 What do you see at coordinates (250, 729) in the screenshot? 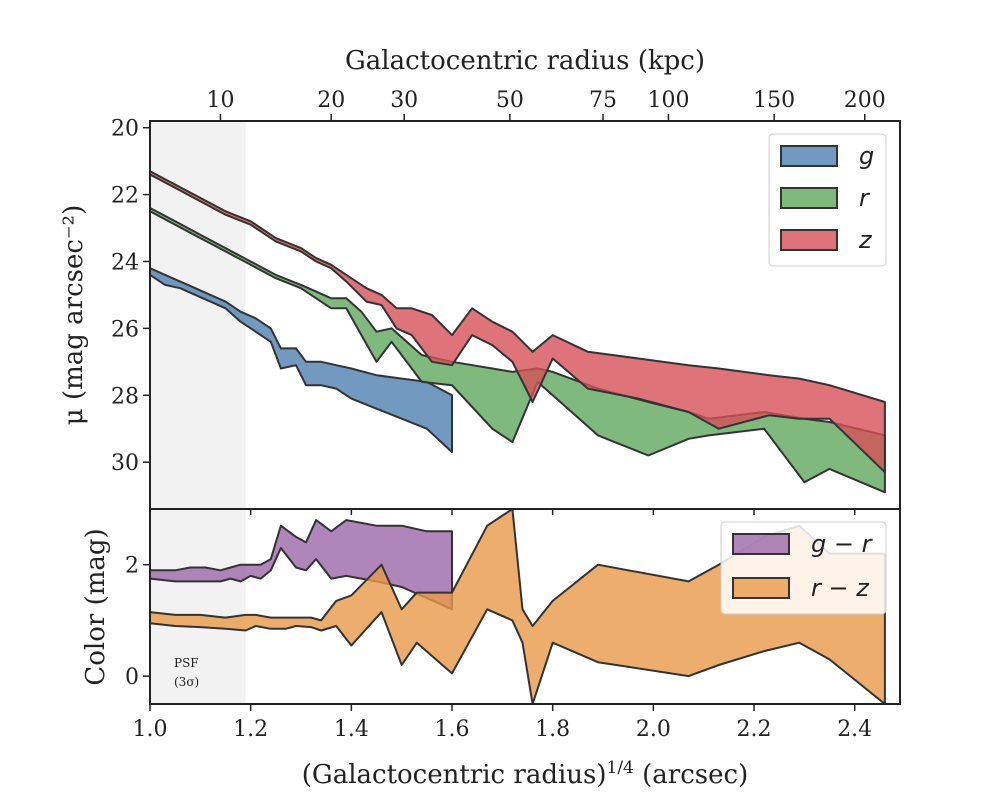
I see `xtick-label-1.2: 1.2` at bounding box center [250, 729].